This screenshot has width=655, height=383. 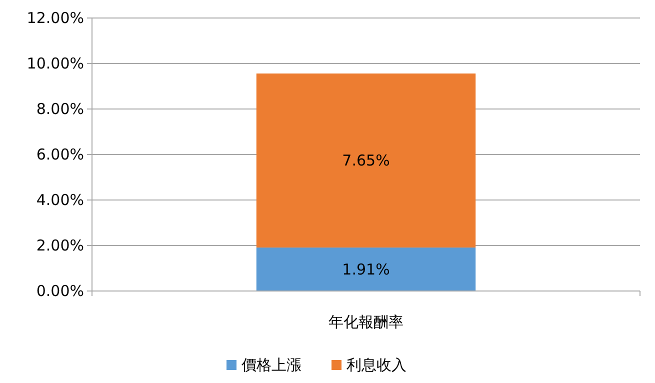 What do you see at coordinates (272, 365) in the screenshot?
I see `legend-label: 價格上漲` at bounding box center [272, 365].